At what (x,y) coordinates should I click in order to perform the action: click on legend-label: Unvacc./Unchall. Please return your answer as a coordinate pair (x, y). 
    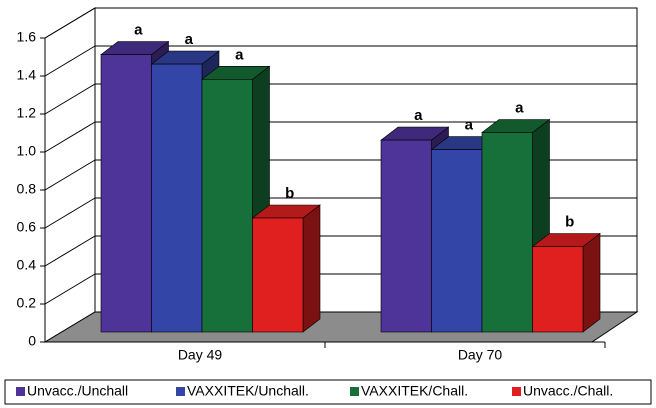
    Looking at the image, I should click on (77, 391).